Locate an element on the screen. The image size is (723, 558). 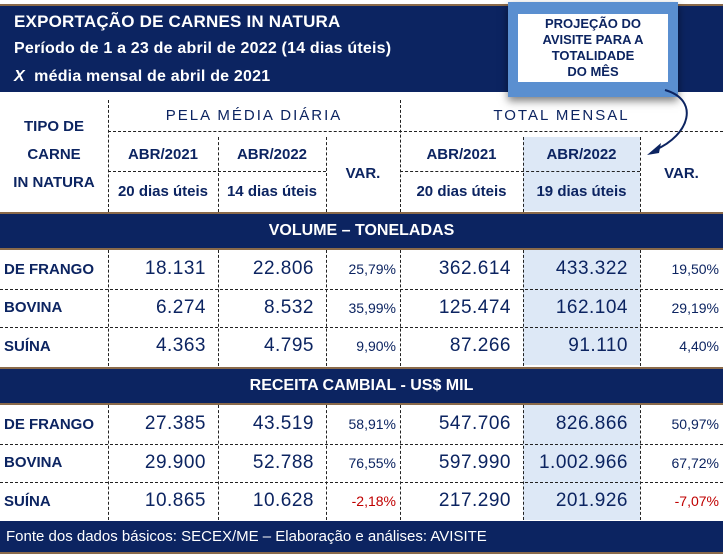
value-cell: 597.990 is located at coordinates (474, 462).